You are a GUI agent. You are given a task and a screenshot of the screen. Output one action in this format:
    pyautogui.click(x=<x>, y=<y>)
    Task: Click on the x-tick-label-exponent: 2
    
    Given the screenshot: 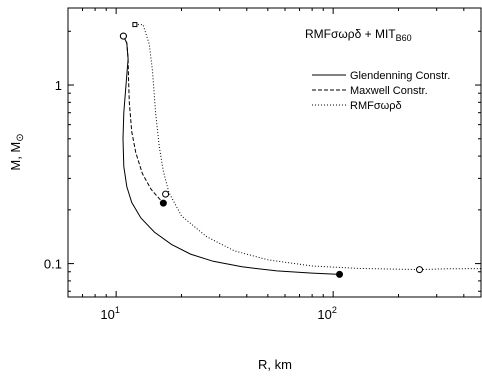 What is the action you would take?
    pyautogui.click(x=334, y=310)
    